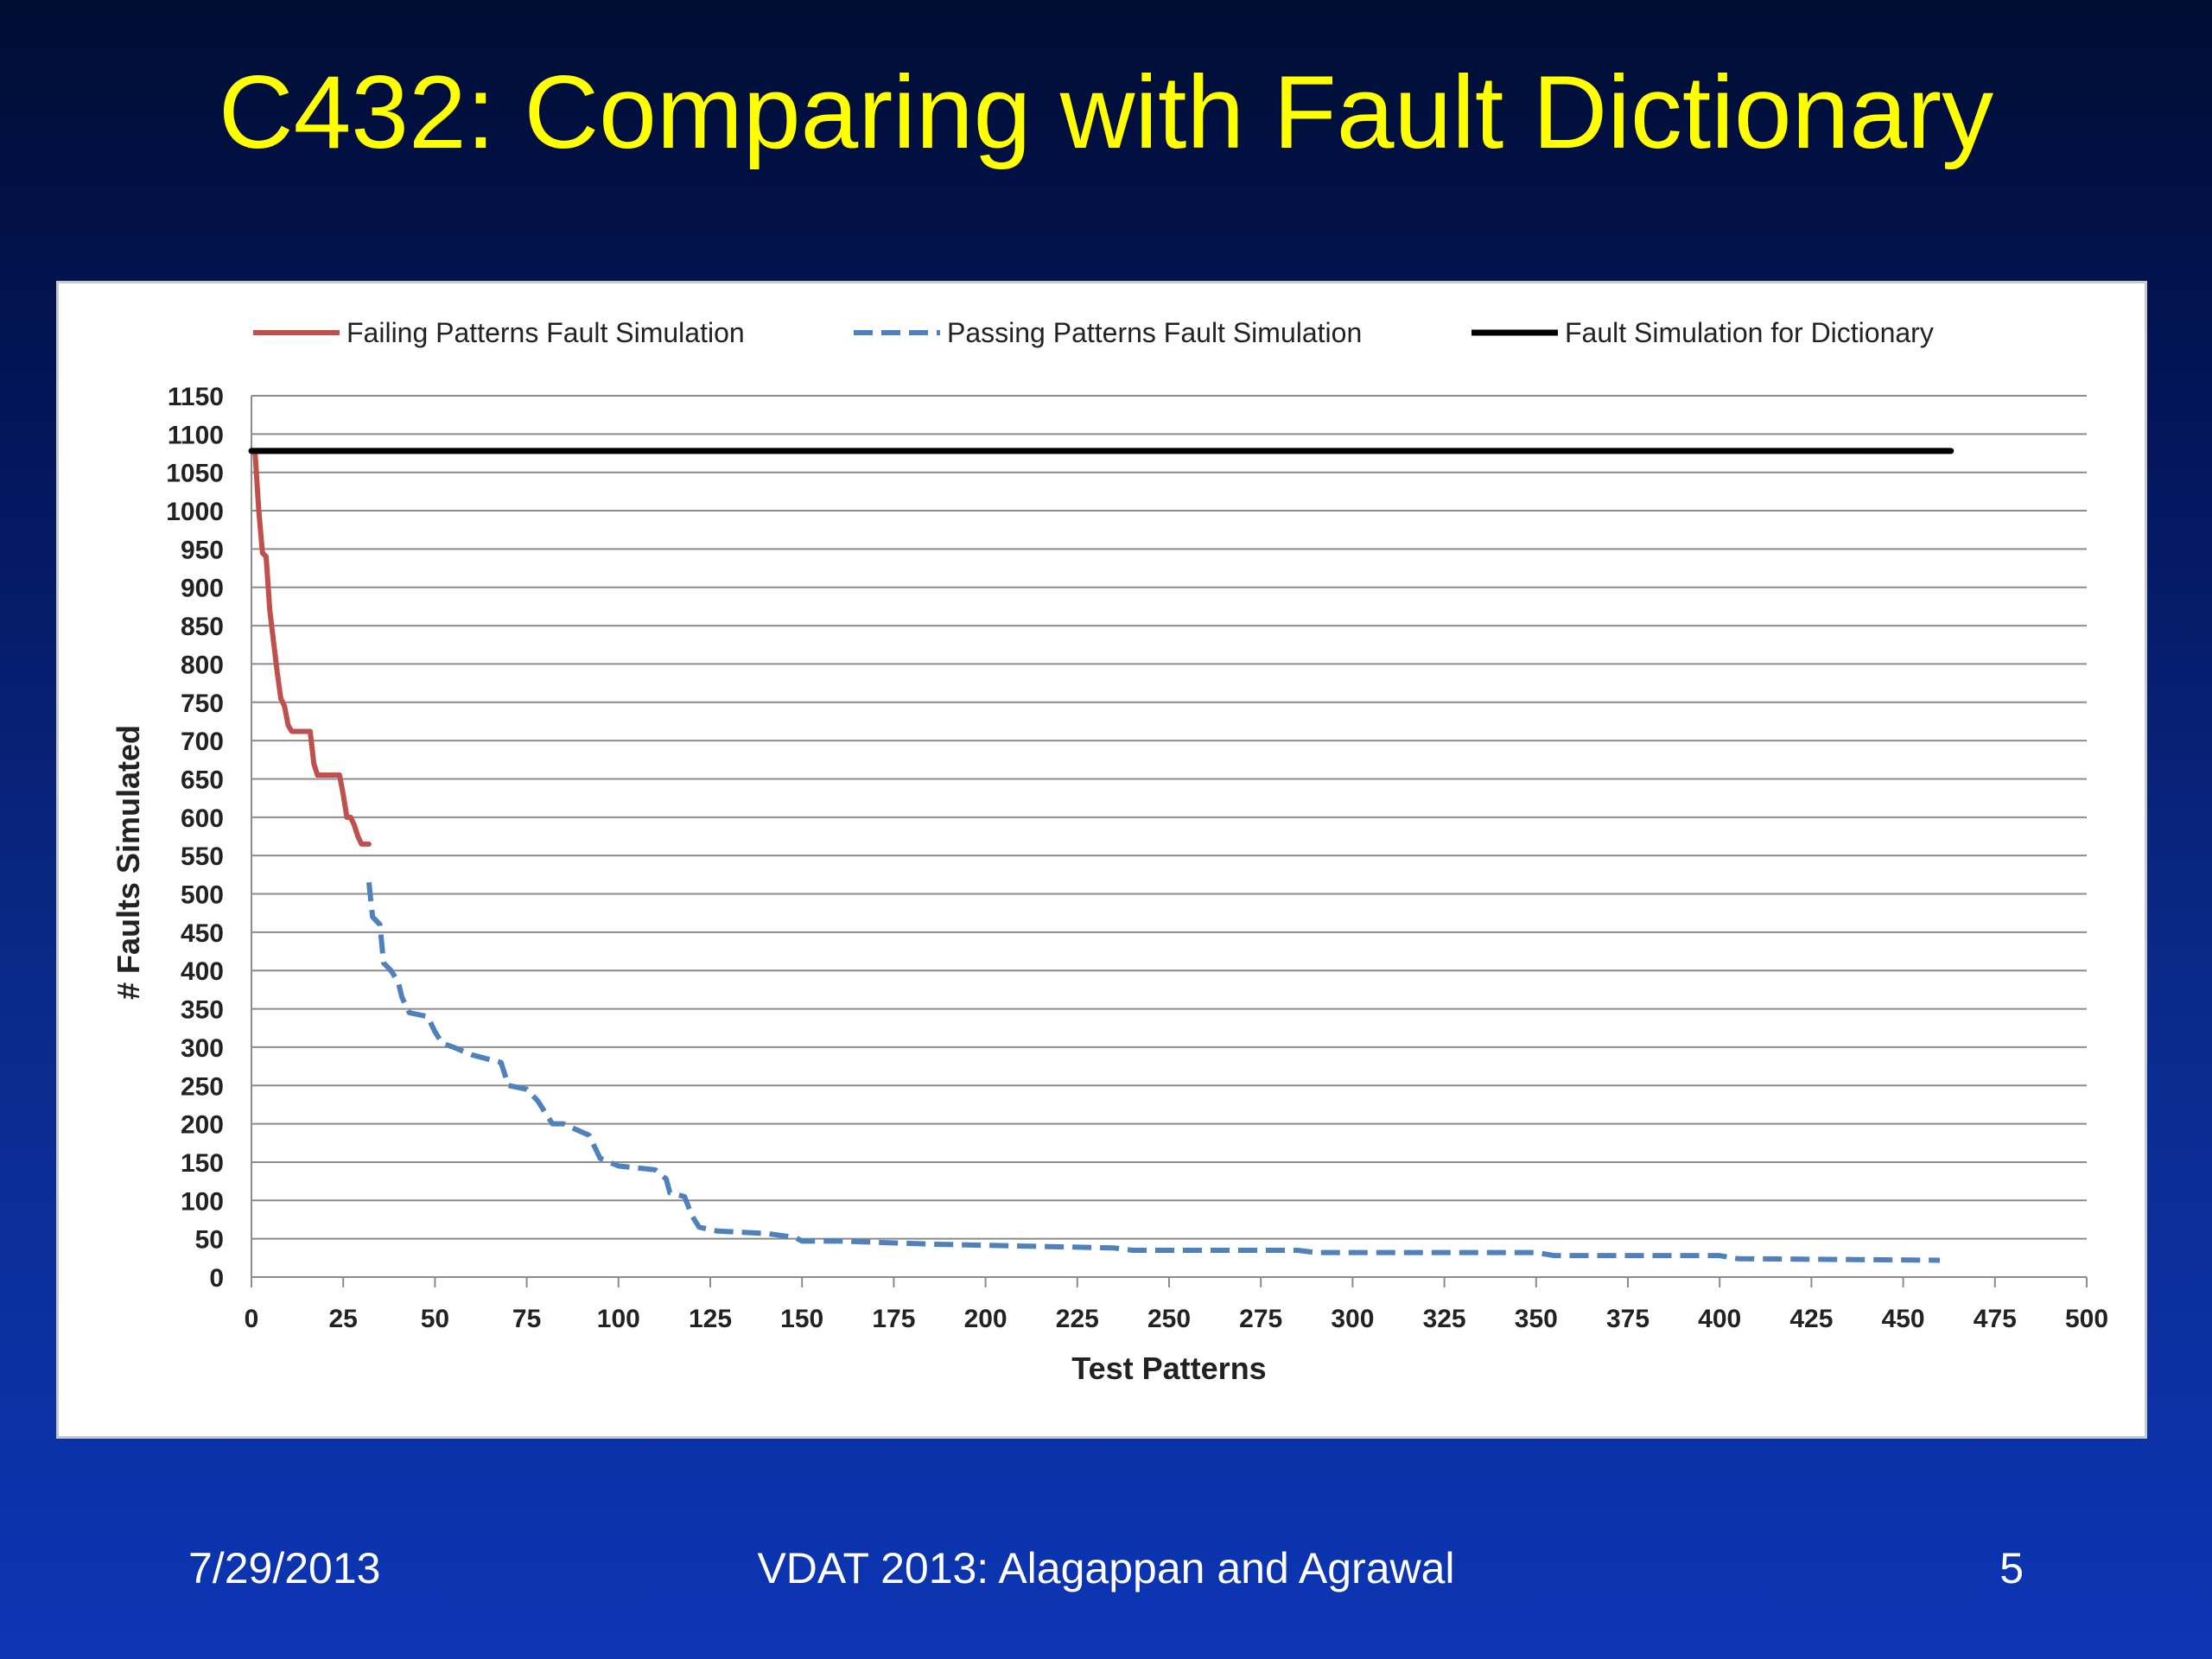 Image resolution: width=2212 pixels, height=1659 pixels. I want to click on y-tick-label: 300, so click(202, 1048).